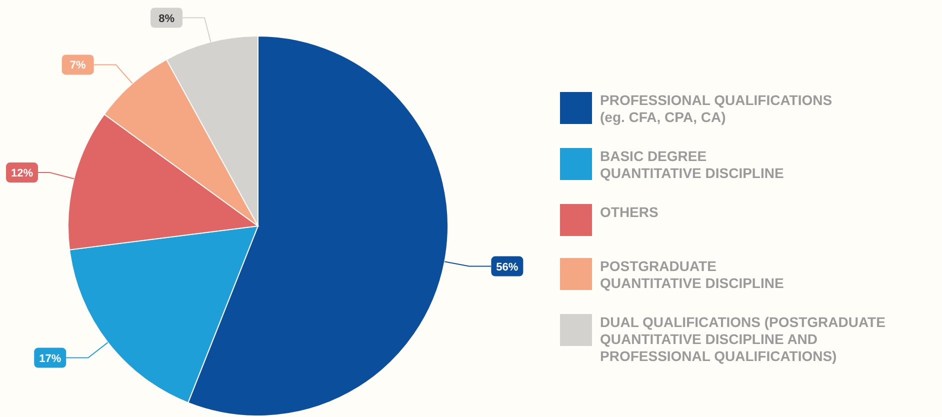 The width and height of the screenshot is (942, 417). What do you see at coordinates (743, 339) in the screenshot?
I see `legend-label: DUAL QUALIFICATIONS (POSTGRADUATE QUANTITATIVE DISCIPLINE AND PROFESSIONAL QUALIFICATIONS)` at bounding box center [743, 339].